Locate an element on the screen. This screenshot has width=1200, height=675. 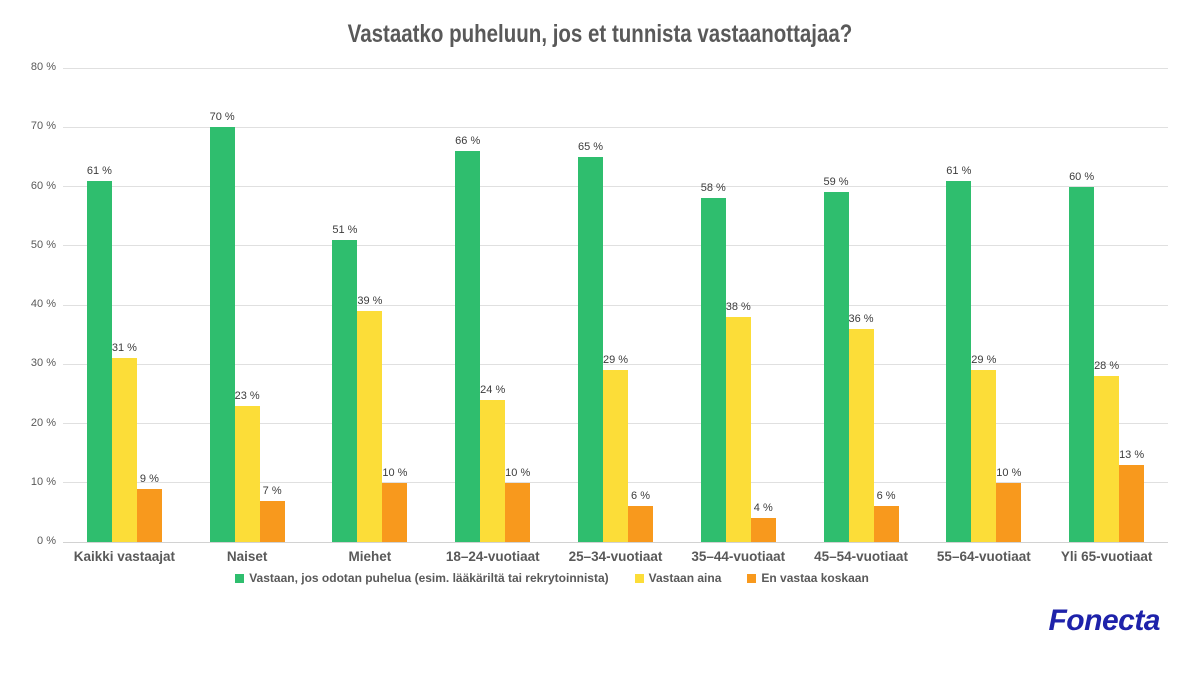
category-label: 45–54-vuotiaat is located at coordinates (861, 556).